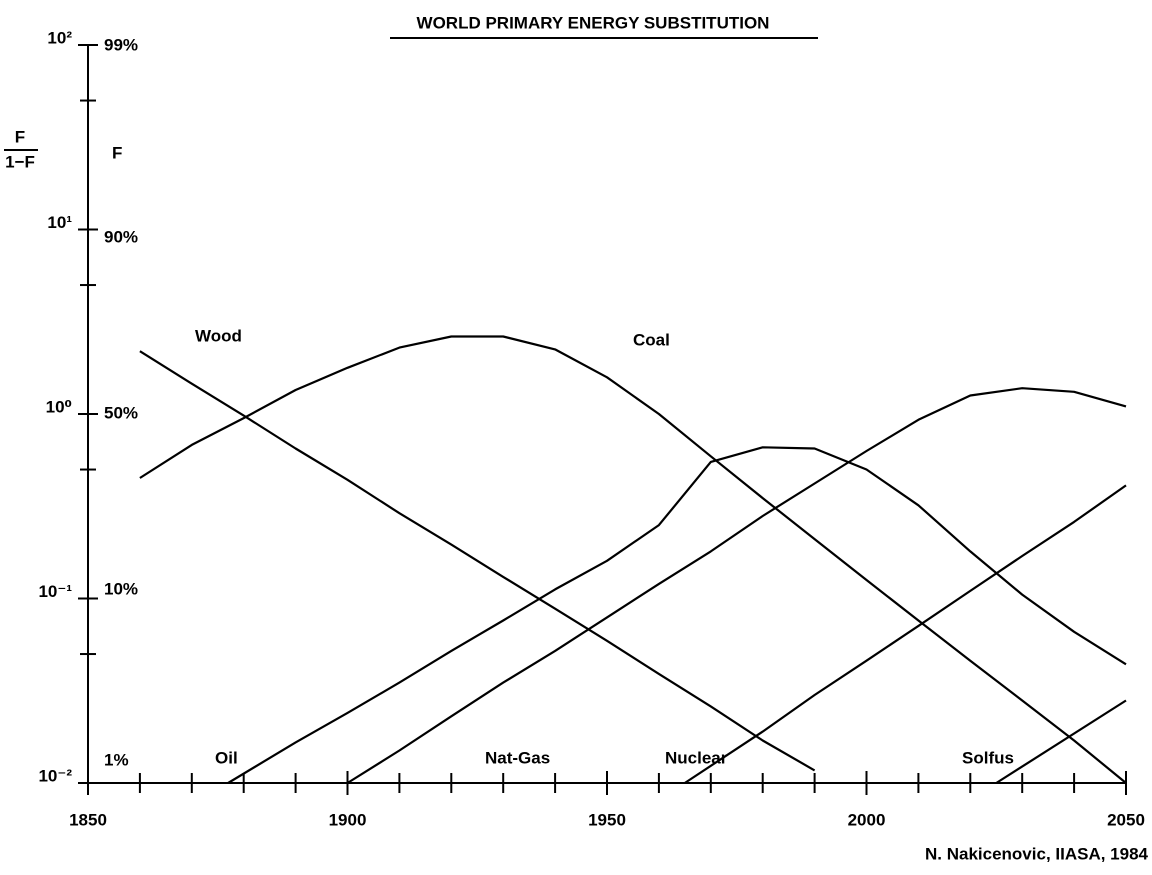  I want to click on y-tick-label: 10¹, so click(59, 222).